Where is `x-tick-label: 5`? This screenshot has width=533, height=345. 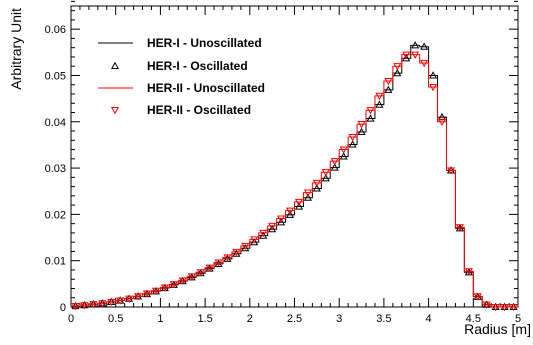
x-tick-label: 5 is located at coordinates (518, 319).